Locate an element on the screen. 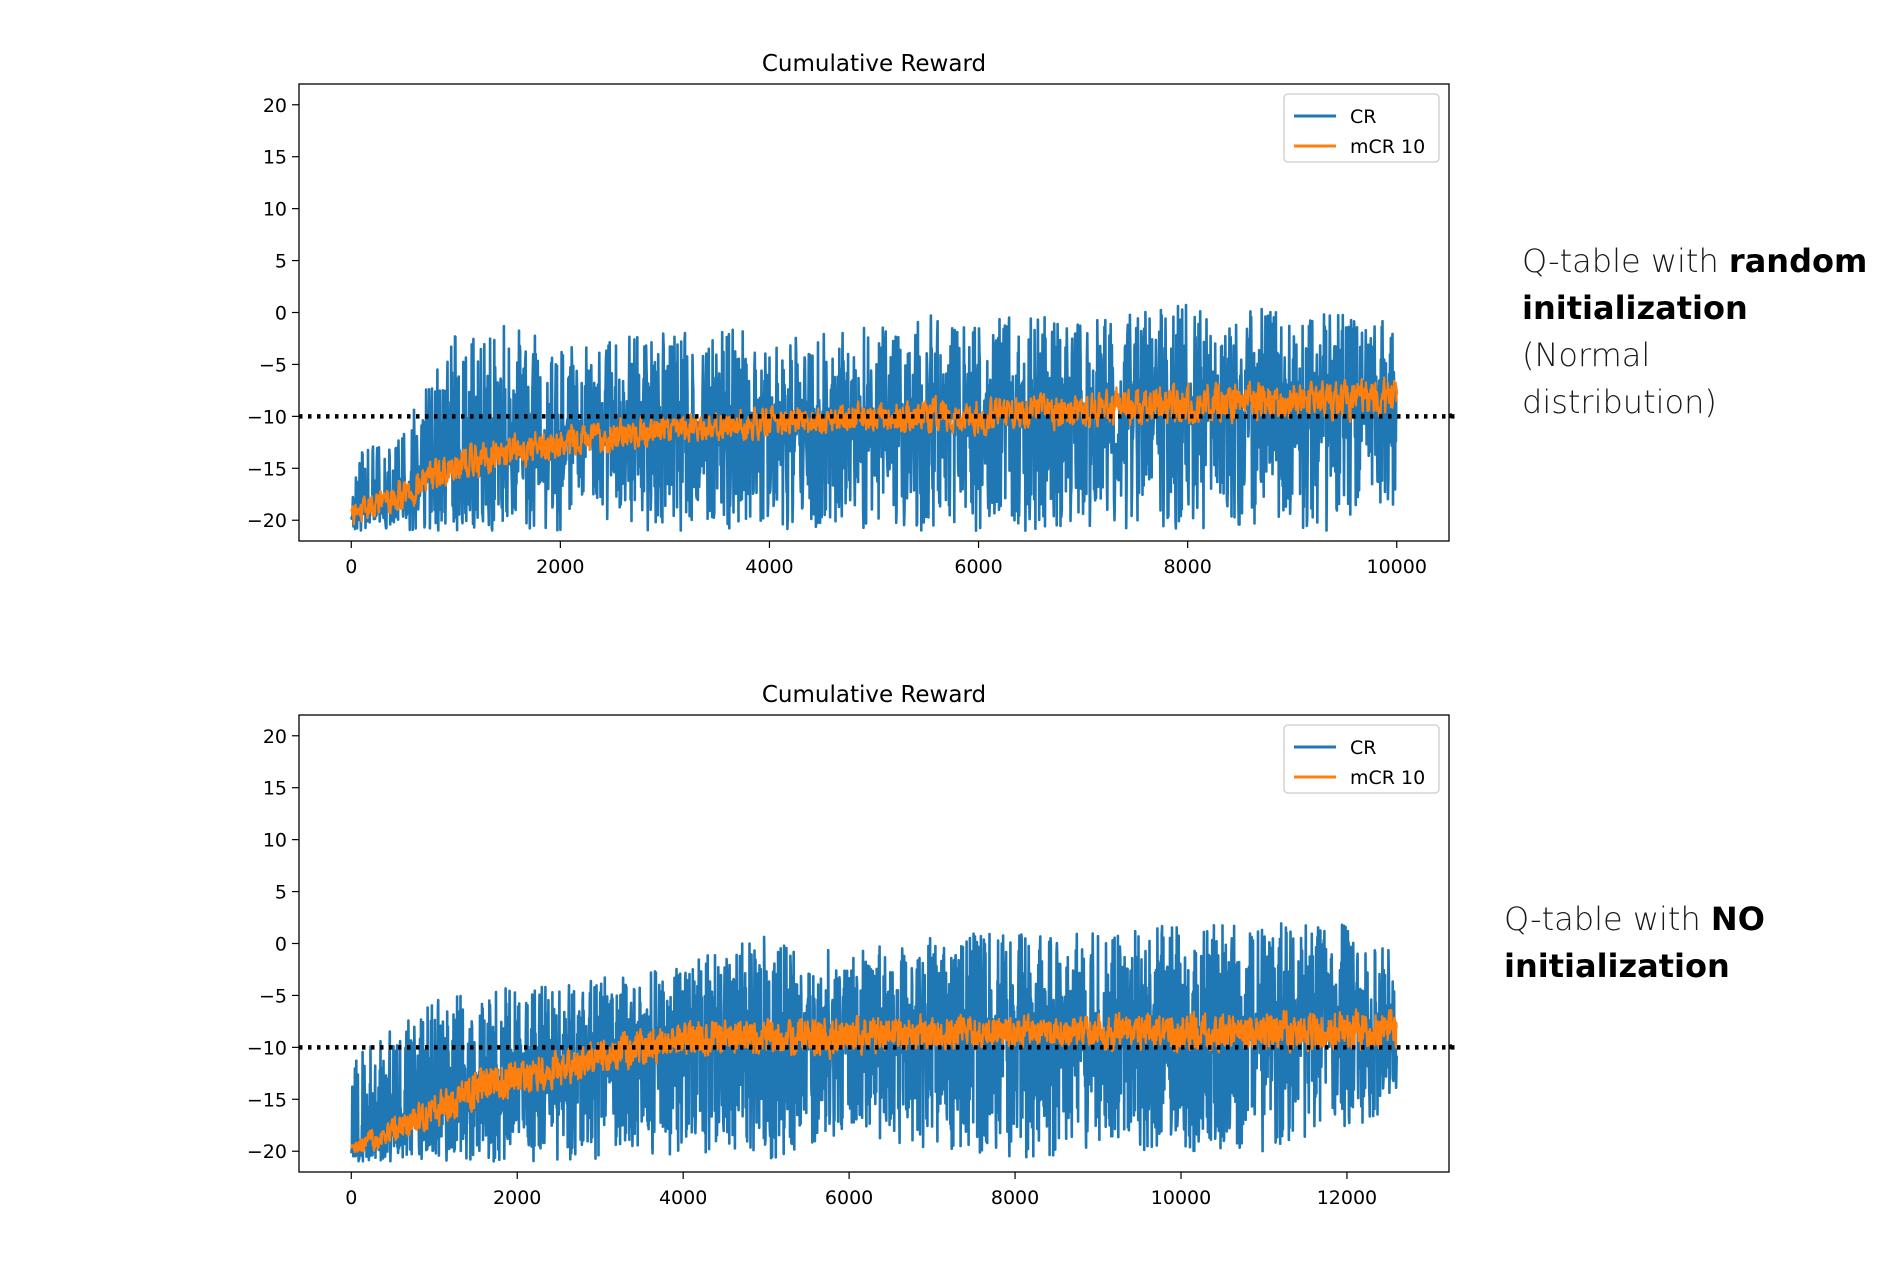 Image resolution: width=1878 pixels, height=1261 pixels. annotation-no-init: Q-table with NO initialization is located at coordinates (1674, 943).